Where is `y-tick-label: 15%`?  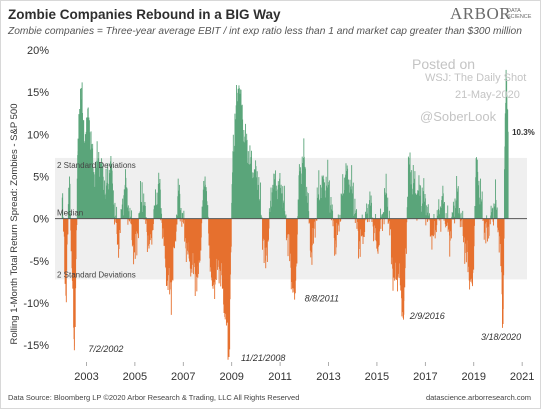 y-tick-label: 15% is located at coordinates (38, 93).